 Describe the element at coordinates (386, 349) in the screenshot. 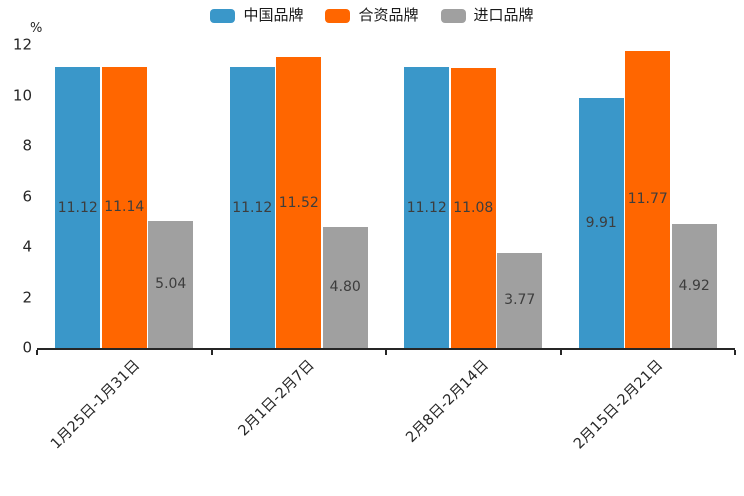

I see `x-axis-line` at that location.